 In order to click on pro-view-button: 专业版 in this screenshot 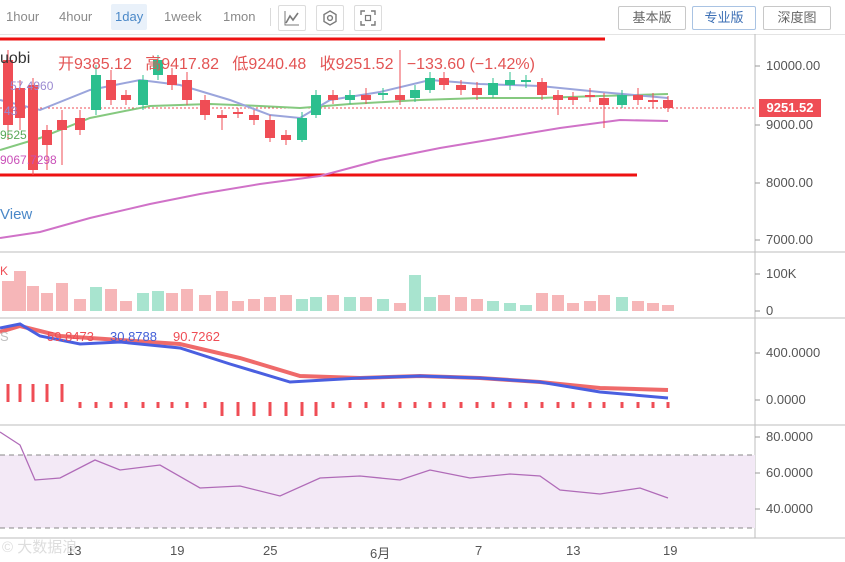, I will do `click(724, 18)`.